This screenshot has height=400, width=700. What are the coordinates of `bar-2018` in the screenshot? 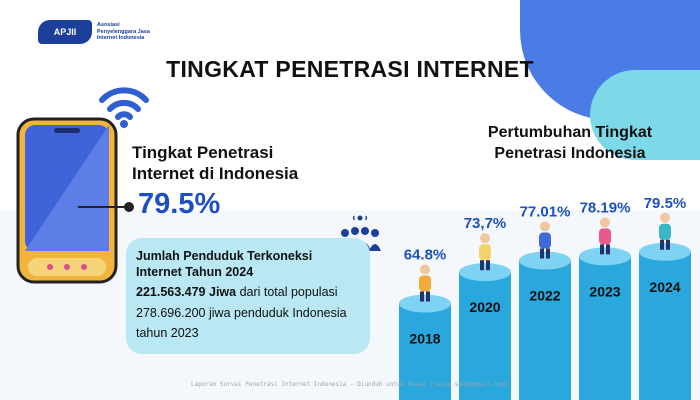 It's located at (425, 351).